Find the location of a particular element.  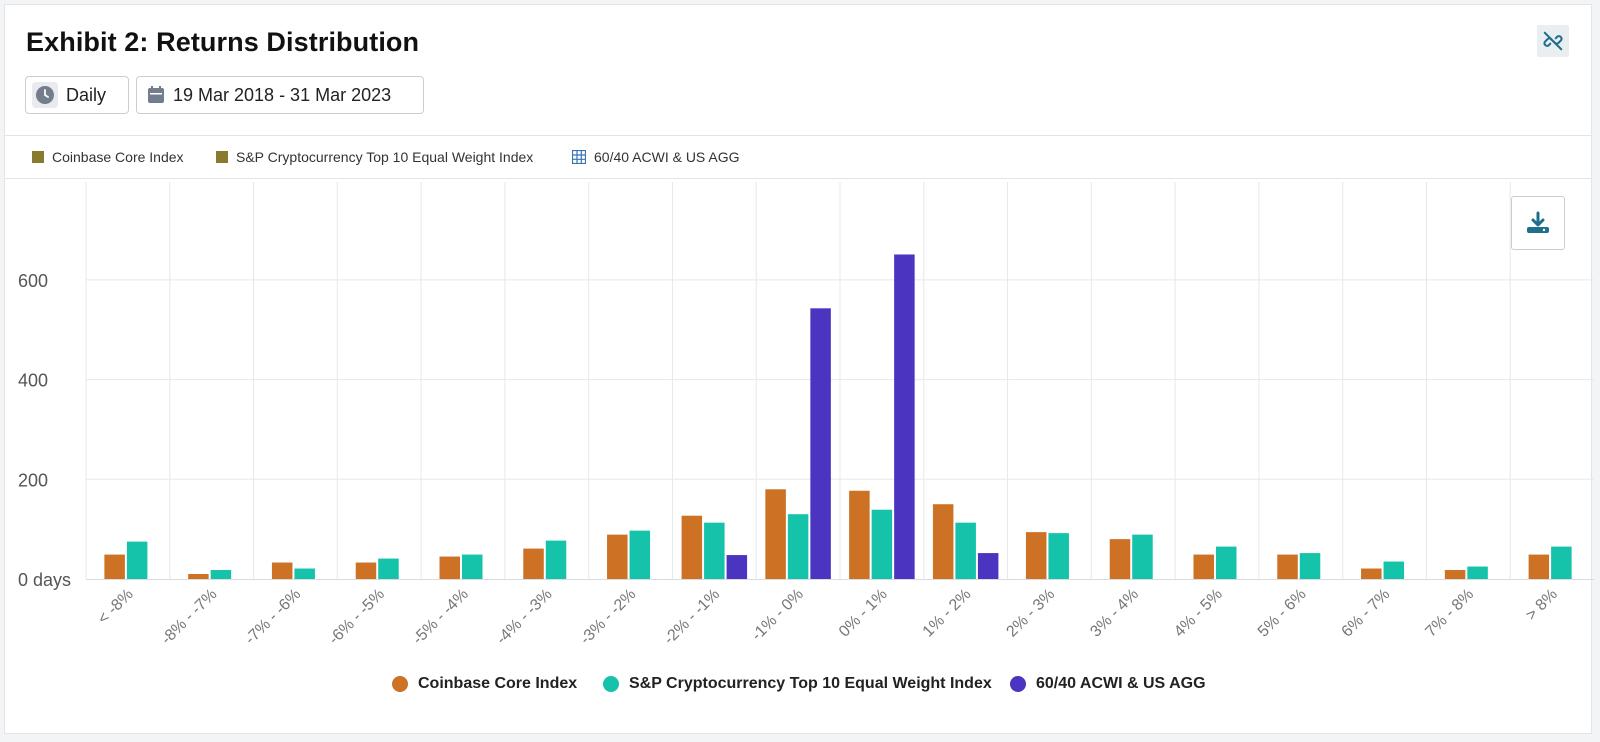

x-tick-label: 0% - 1% is located at coordinates (863, 613).